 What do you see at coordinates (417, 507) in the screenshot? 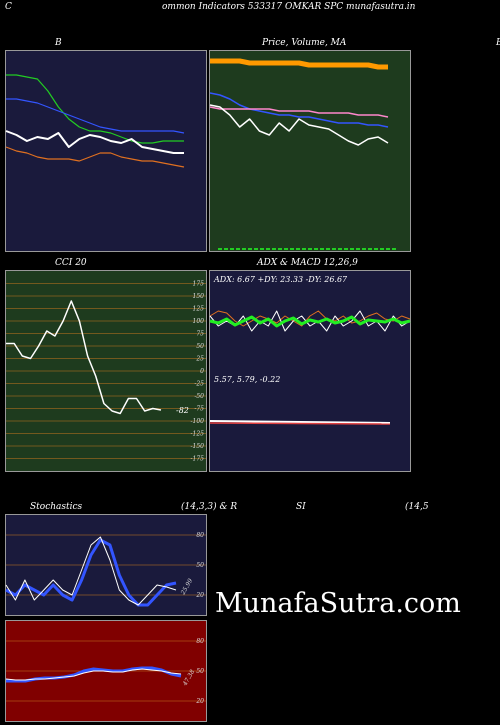
I see `rsi-params: (14,5` at bounding box center [417, 507].